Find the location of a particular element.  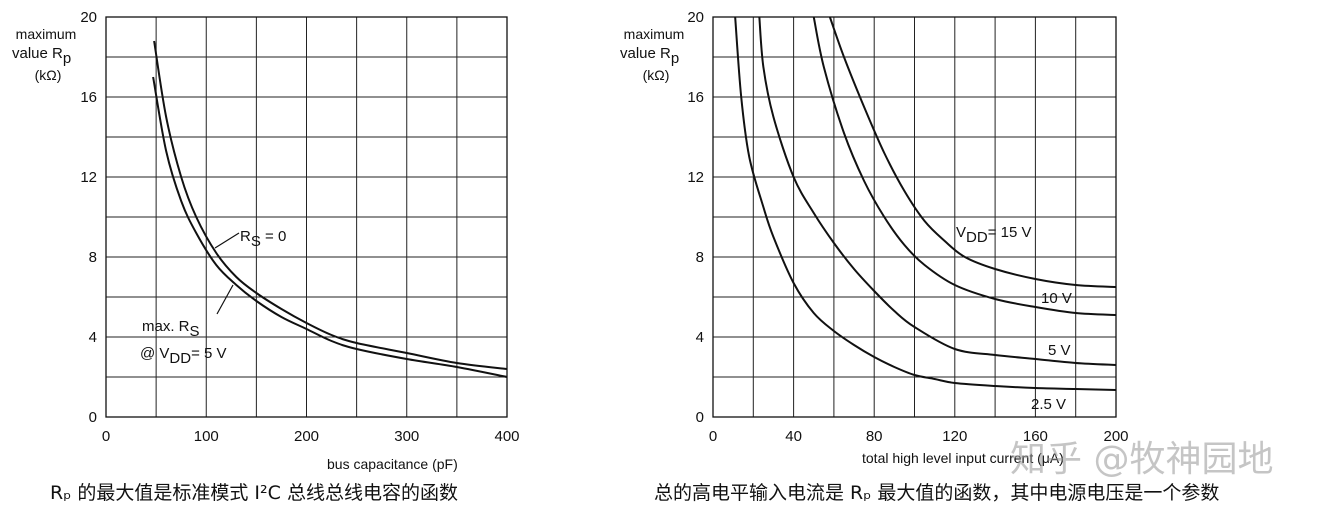

y-tick-label-right: 16 is located at coordinates (695, 97).